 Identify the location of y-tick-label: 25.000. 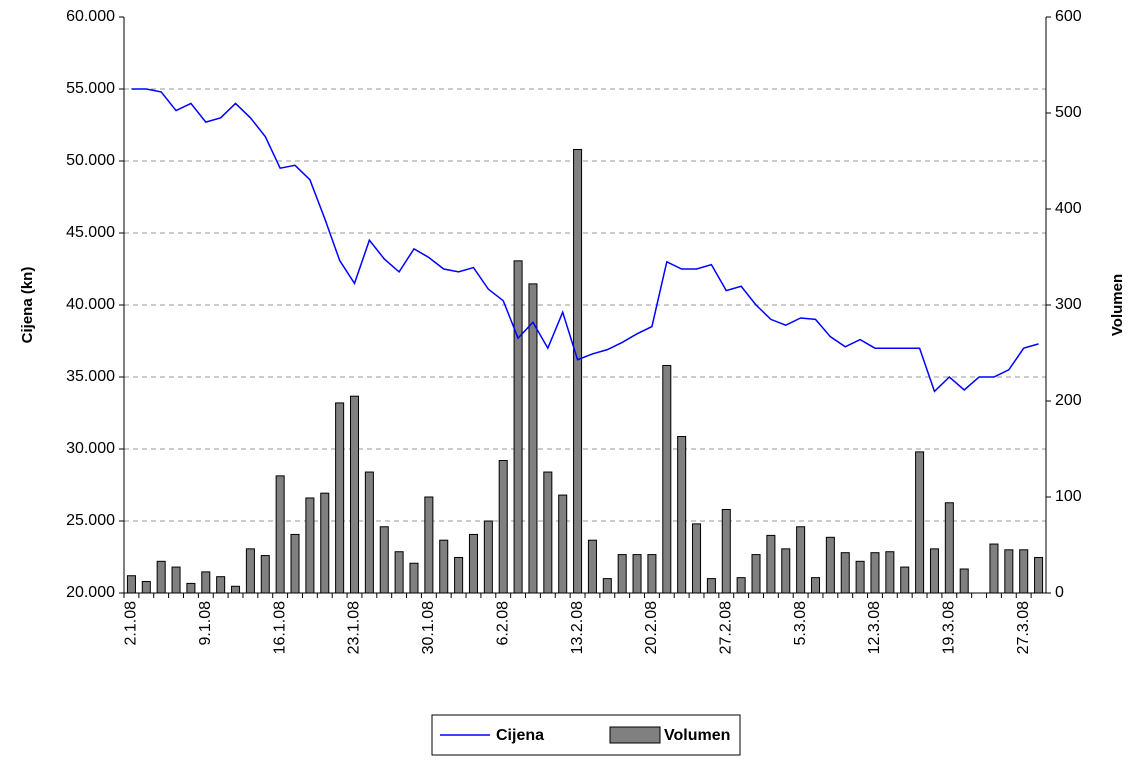
(90, 520).